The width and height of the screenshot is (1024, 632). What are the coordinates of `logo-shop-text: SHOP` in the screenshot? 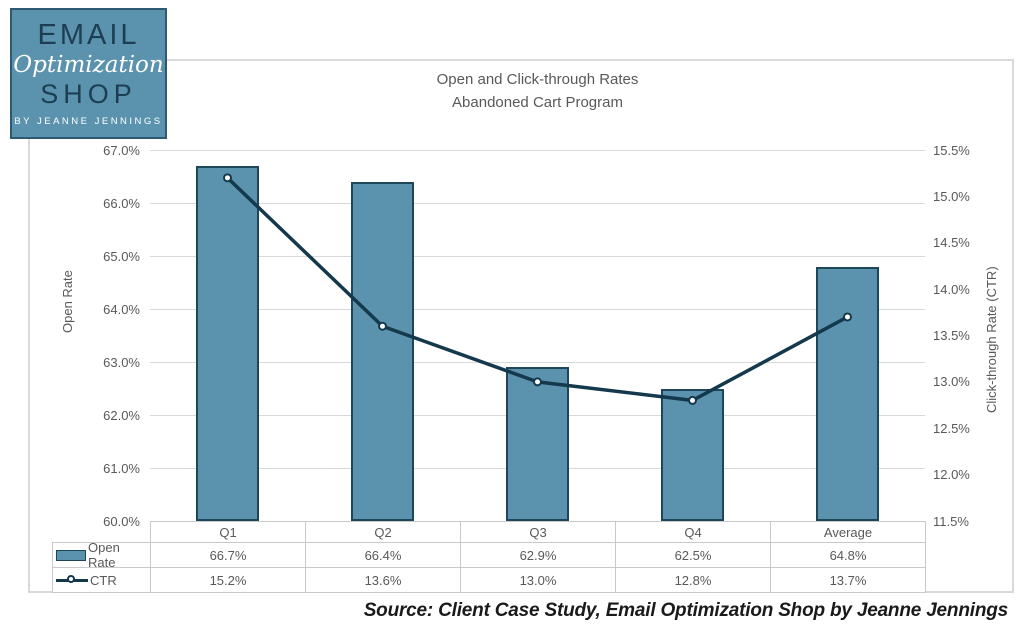 It's located at (88, 94).